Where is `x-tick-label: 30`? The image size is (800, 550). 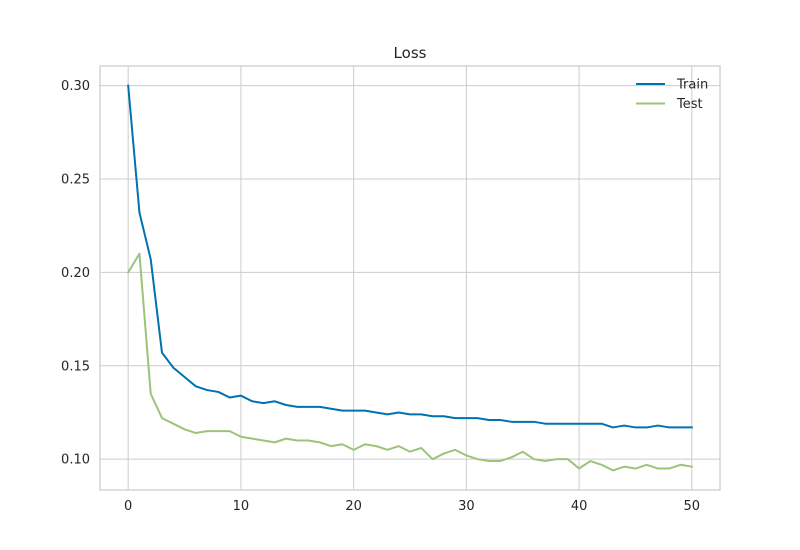 x-tick-label: 30 is located at coordinates (466, 506).